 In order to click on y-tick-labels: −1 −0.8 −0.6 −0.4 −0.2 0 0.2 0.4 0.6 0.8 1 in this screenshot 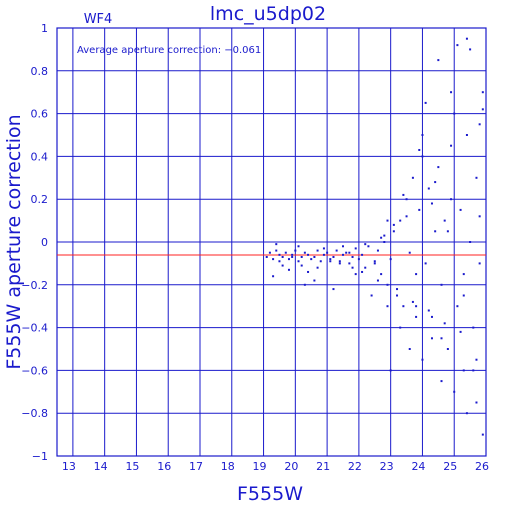, I will do `click(34, 242)`.